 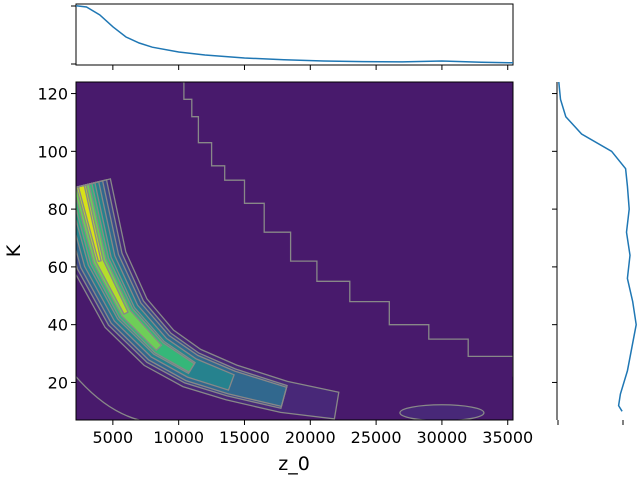 What do you see at coordinates (588, 259) in the screenshot?
I see `right-marginal-ticks` at bounding box center [588, 259].